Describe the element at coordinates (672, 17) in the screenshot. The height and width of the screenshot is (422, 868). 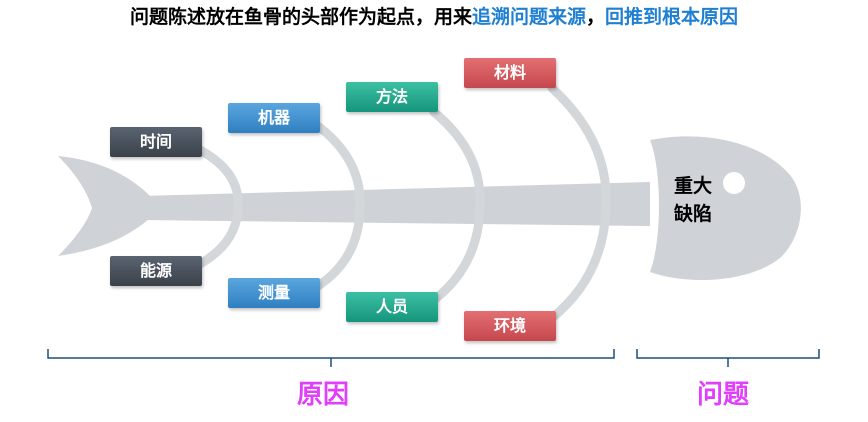
I see `headline-highlight-root: 回推到根本原因` at that location.